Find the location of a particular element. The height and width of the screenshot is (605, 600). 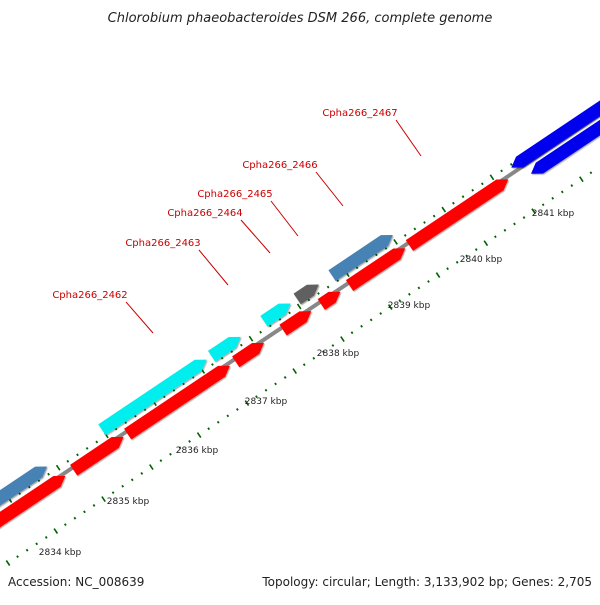

scale-label: 2839 kbp is located at coordinates (409, 306).